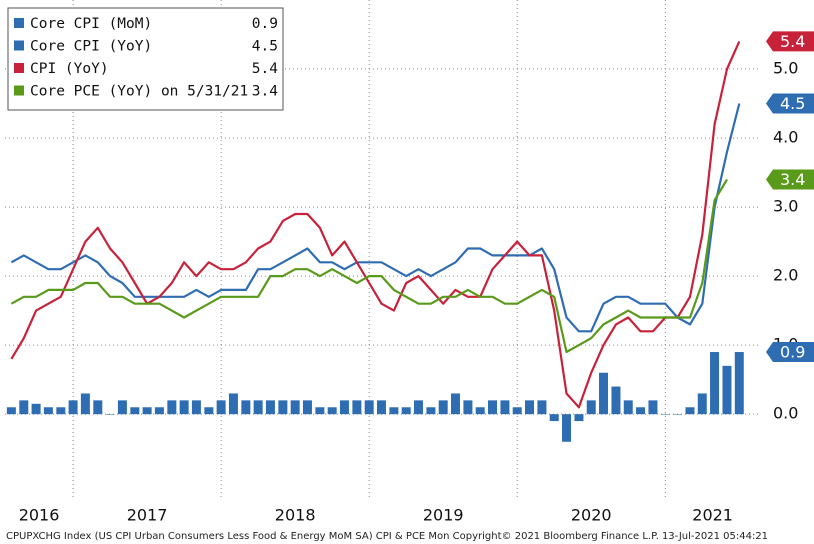 Image resolution: width=814 pixels, height=544 pixels. Describe the element at coordinates (712, 515) in the screenshot. I see `x-tick-label: 2021` at that location.